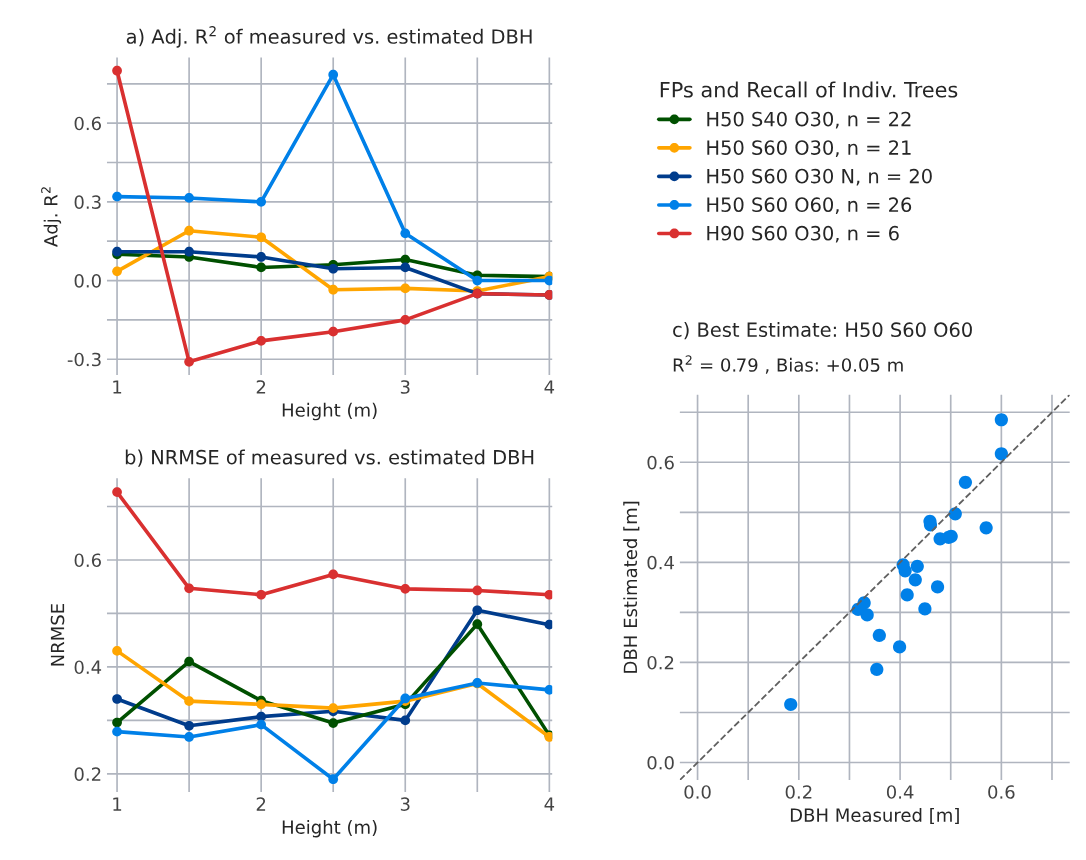 The width and height of the screenshot is (1086, 860). Describe the element at coordinates (57, 635) in the screenshot. I see `y-axis-title: NRMSE` at that location.